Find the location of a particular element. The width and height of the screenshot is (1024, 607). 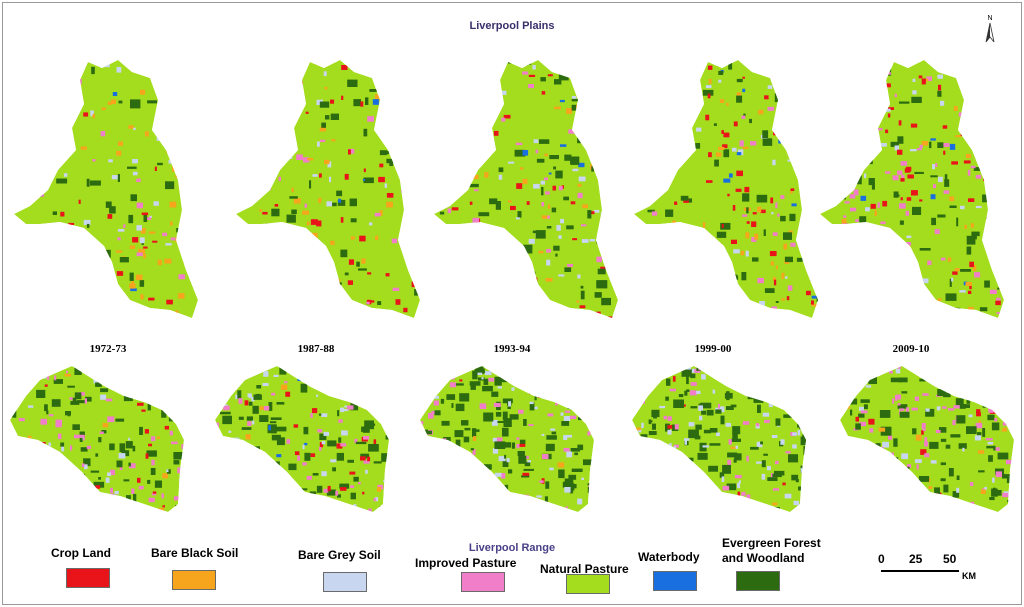

plains-title: Liverpool Plains is located at coordinates (512, 26).